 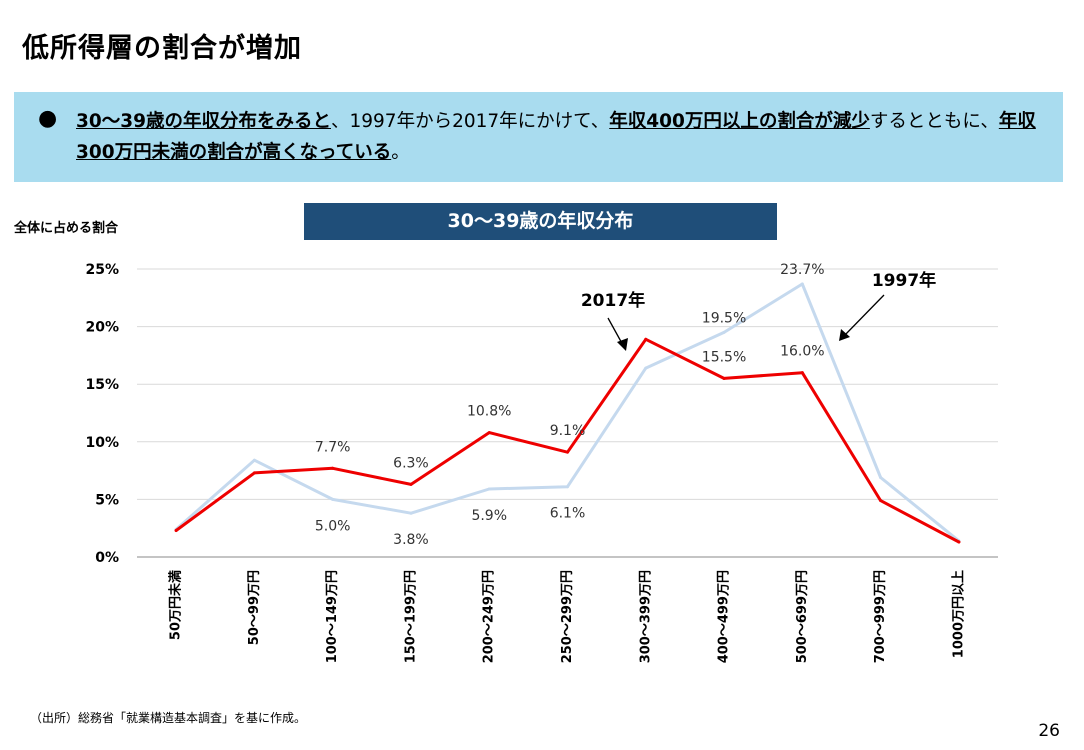 I want to click on data-label-2017: 15.5%, so click(x=724, y=357).